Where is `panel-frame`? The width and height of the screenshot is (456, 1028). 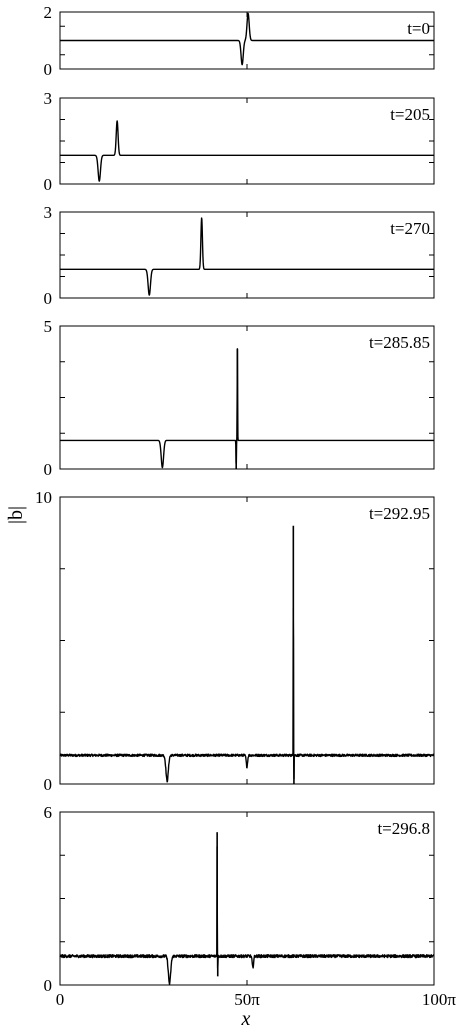 panel-frame is located at coordinates (247, 255).